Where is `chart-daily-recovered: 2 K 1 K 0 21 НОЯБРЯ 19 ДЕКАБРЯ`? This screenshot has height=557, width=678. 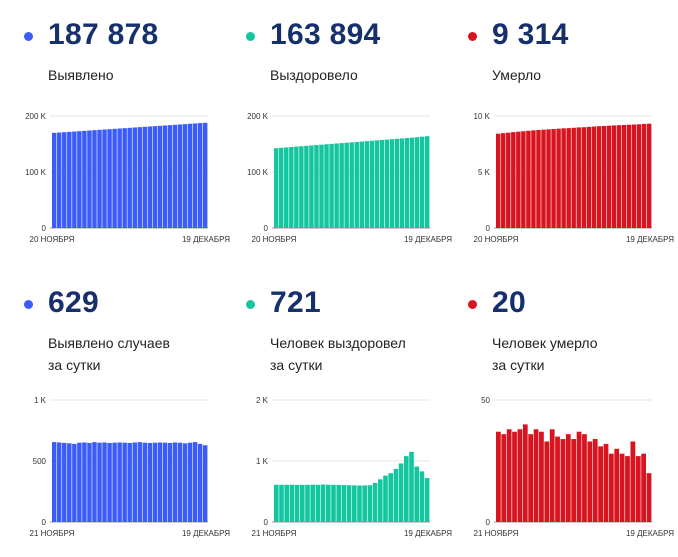 chart-daily-recovered: 2 K 1 K 0 21 НОЯБРЯ 19 ДЕКАБРЯ is located at coordinates (352, 467).